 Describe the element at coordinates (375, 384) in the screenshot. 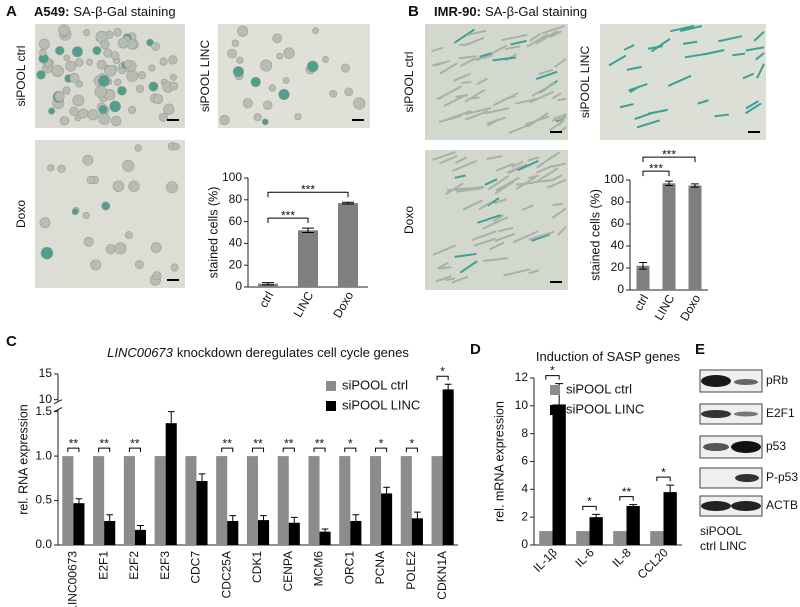

I see `legend-label: siPOOL ctrl` at that location.